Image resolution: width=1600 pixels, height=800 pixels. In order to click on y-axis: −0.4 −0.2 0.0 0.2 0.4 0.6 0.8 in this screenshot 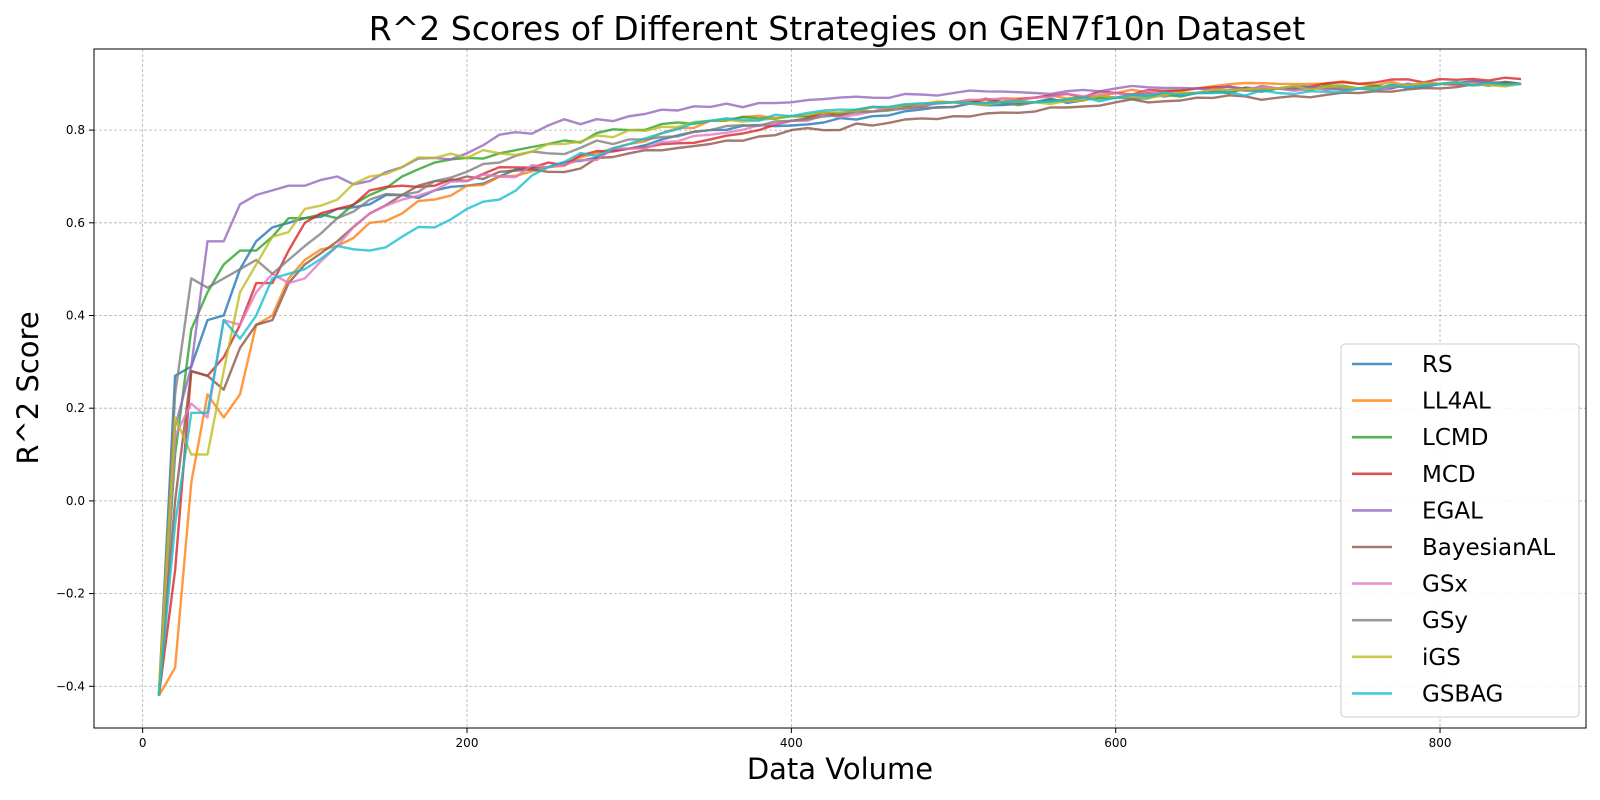, I will do `click(75, 408)`.